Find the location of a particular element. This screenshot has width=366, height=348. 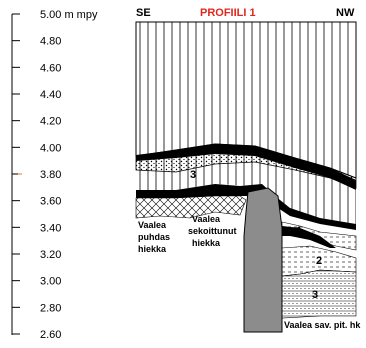

axis-tick-label: 3.40 is located at coordinates (50, 228).